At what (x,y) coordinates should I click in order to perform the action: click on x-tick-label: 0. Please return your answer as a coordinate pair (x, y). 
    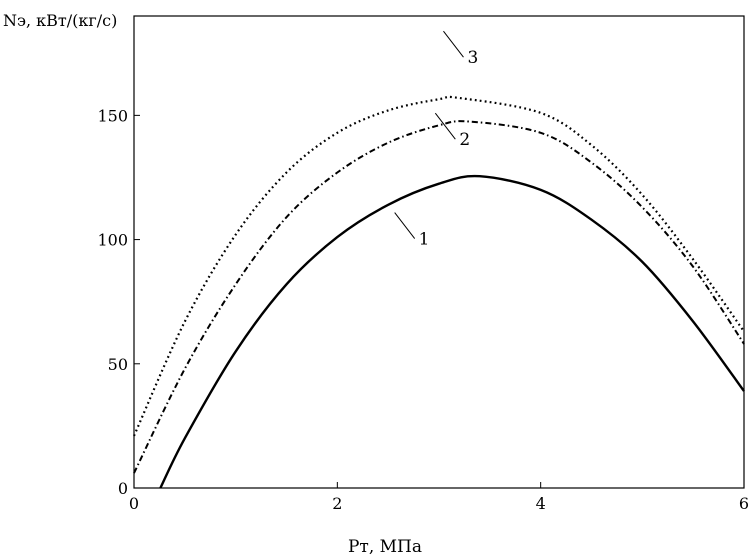
    Looking at the image, I should click on (134, 503).